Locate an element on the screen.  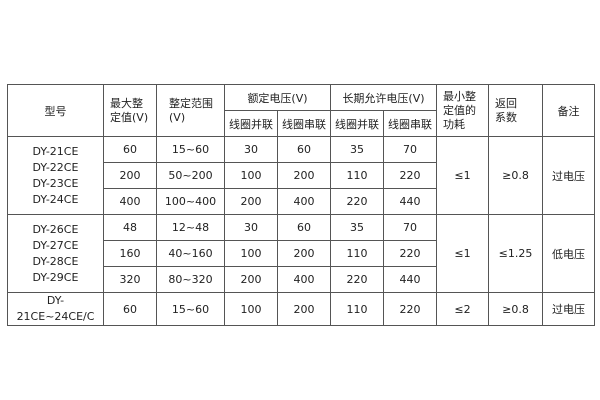
value-cell: 12~48 is located at coordinates (190, 227).